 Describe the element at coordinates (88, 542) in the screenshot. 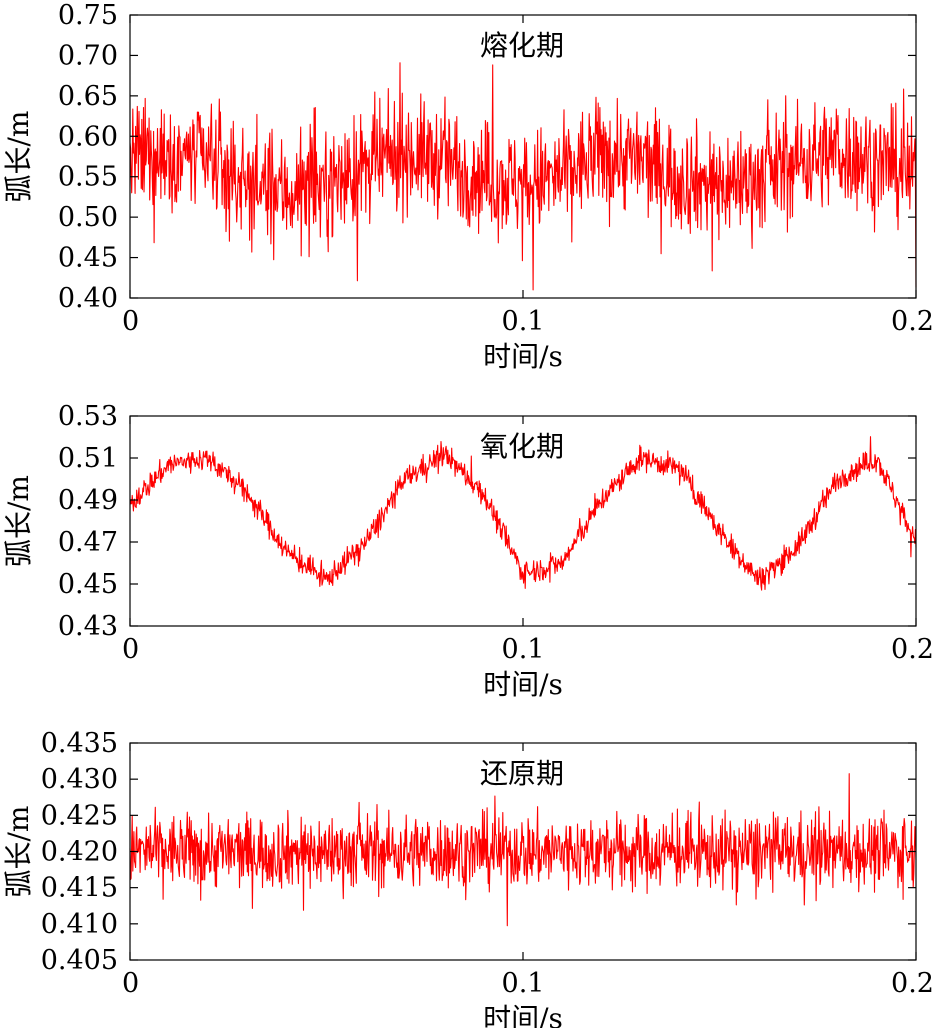

I see `y-tick-label: 0.47` at that location.